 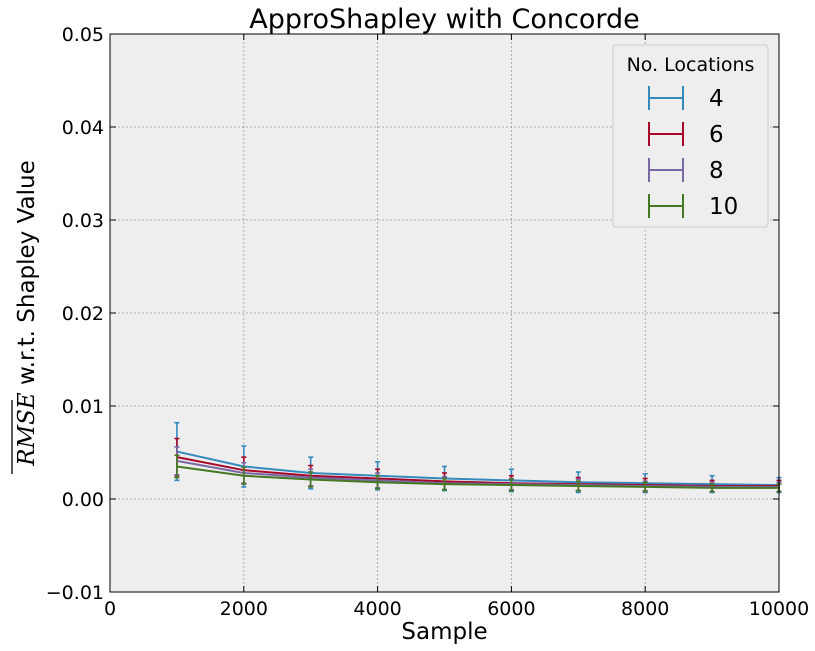 What do you see at coordinates (444, 632) in the screenshot?
I see `x-axis-title: Sample` at bounding box center [444, 632].